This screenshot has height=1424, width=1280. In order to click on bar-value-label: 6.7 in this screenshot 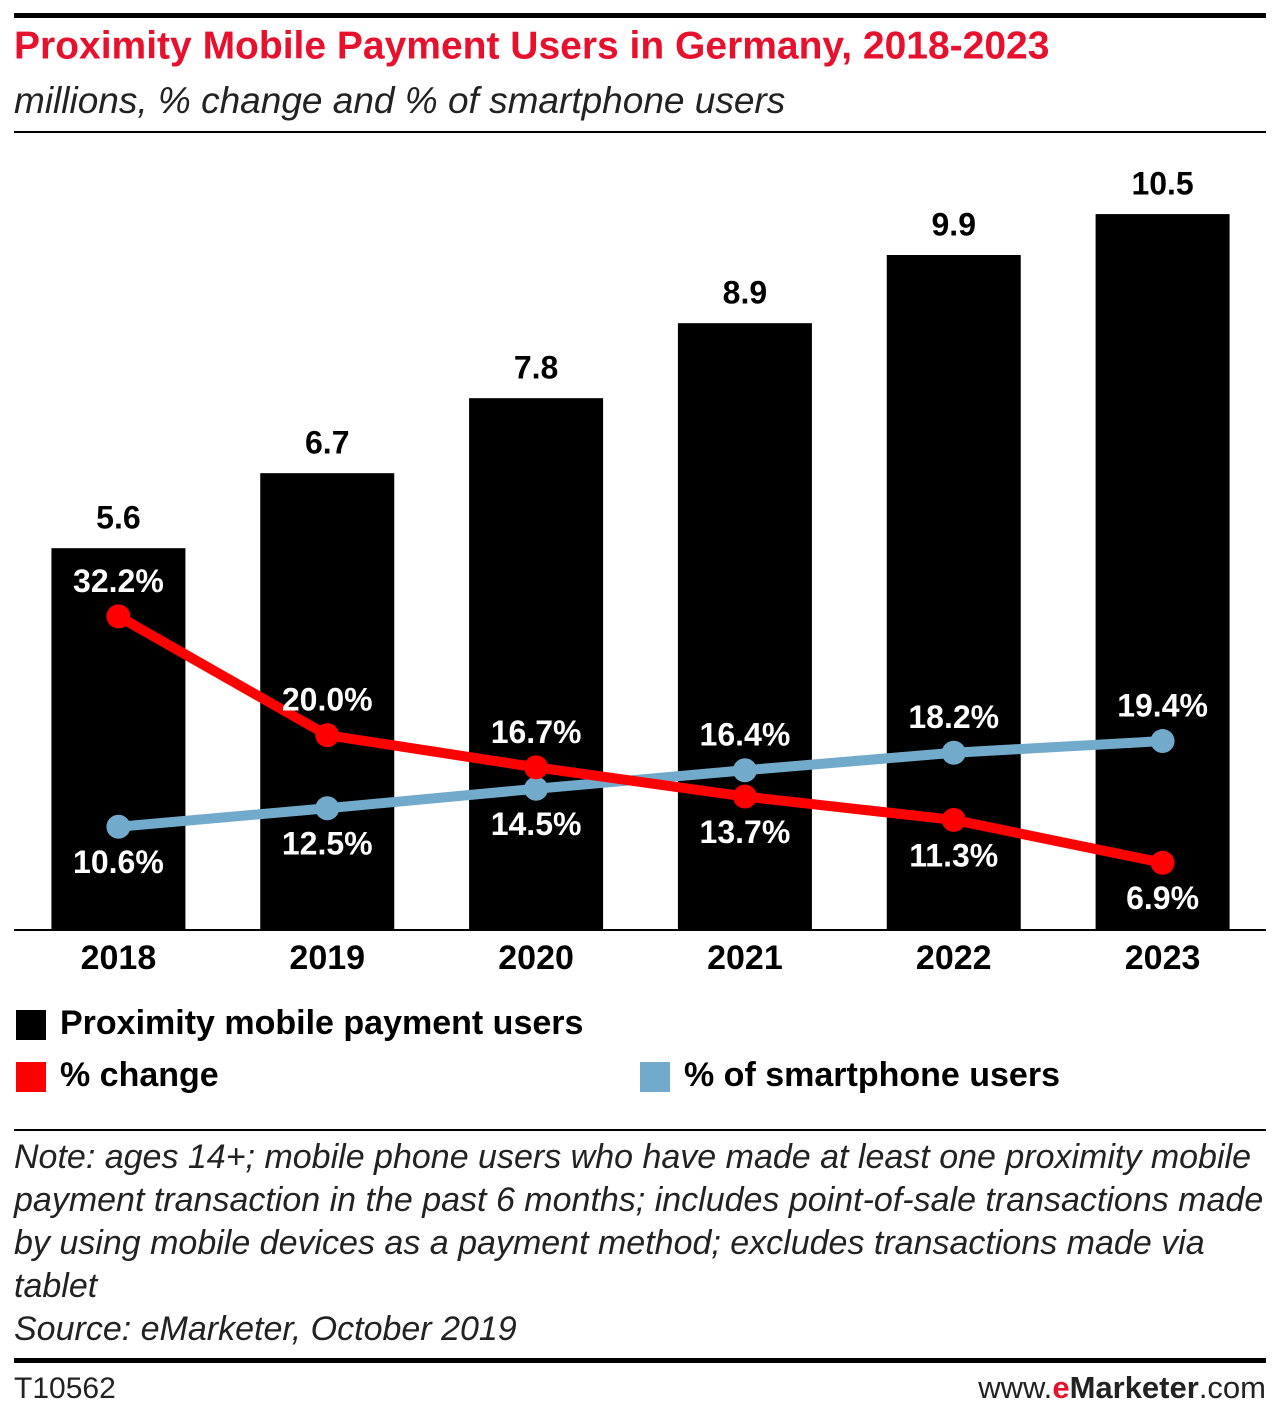, I will do `click(327, 443)`.